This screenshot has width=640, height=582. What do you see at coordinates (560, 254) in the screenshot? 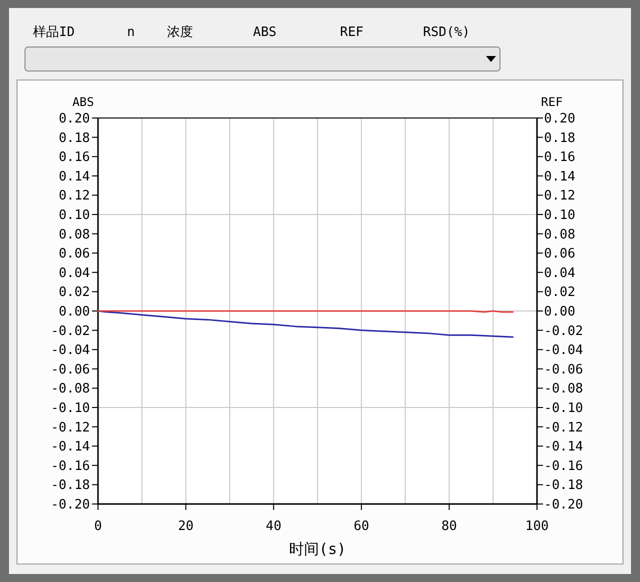
I see `y2-tick-label: 0.06` at bounding box center [560, 254].